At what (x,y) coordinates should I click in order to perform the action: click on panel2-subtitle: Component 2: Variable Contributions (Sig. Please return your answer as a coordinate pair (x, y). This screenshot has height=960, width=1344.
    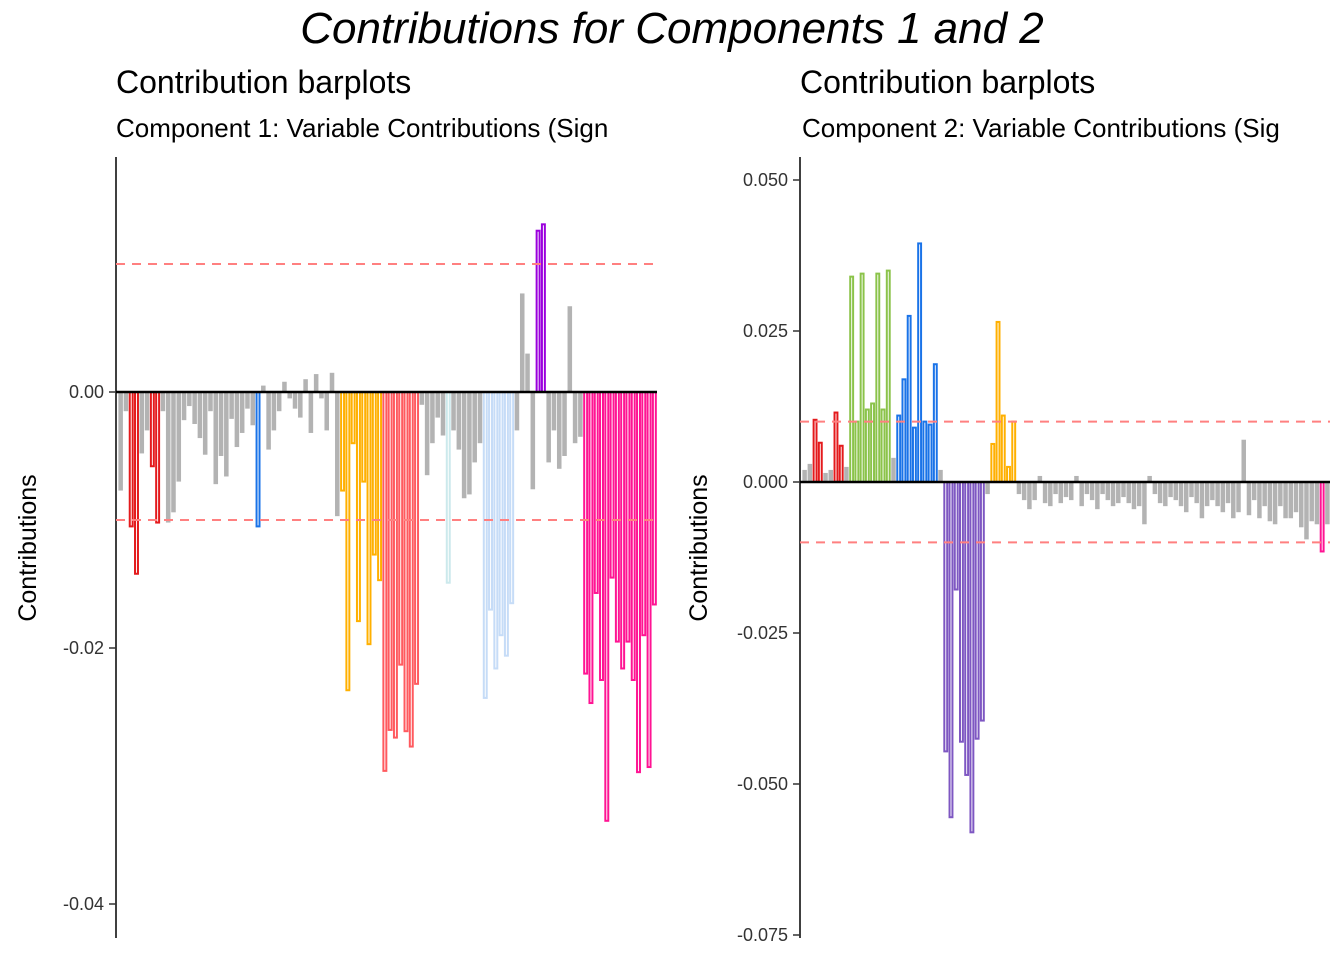
    Looking at the image, I should click on (1041, 128).